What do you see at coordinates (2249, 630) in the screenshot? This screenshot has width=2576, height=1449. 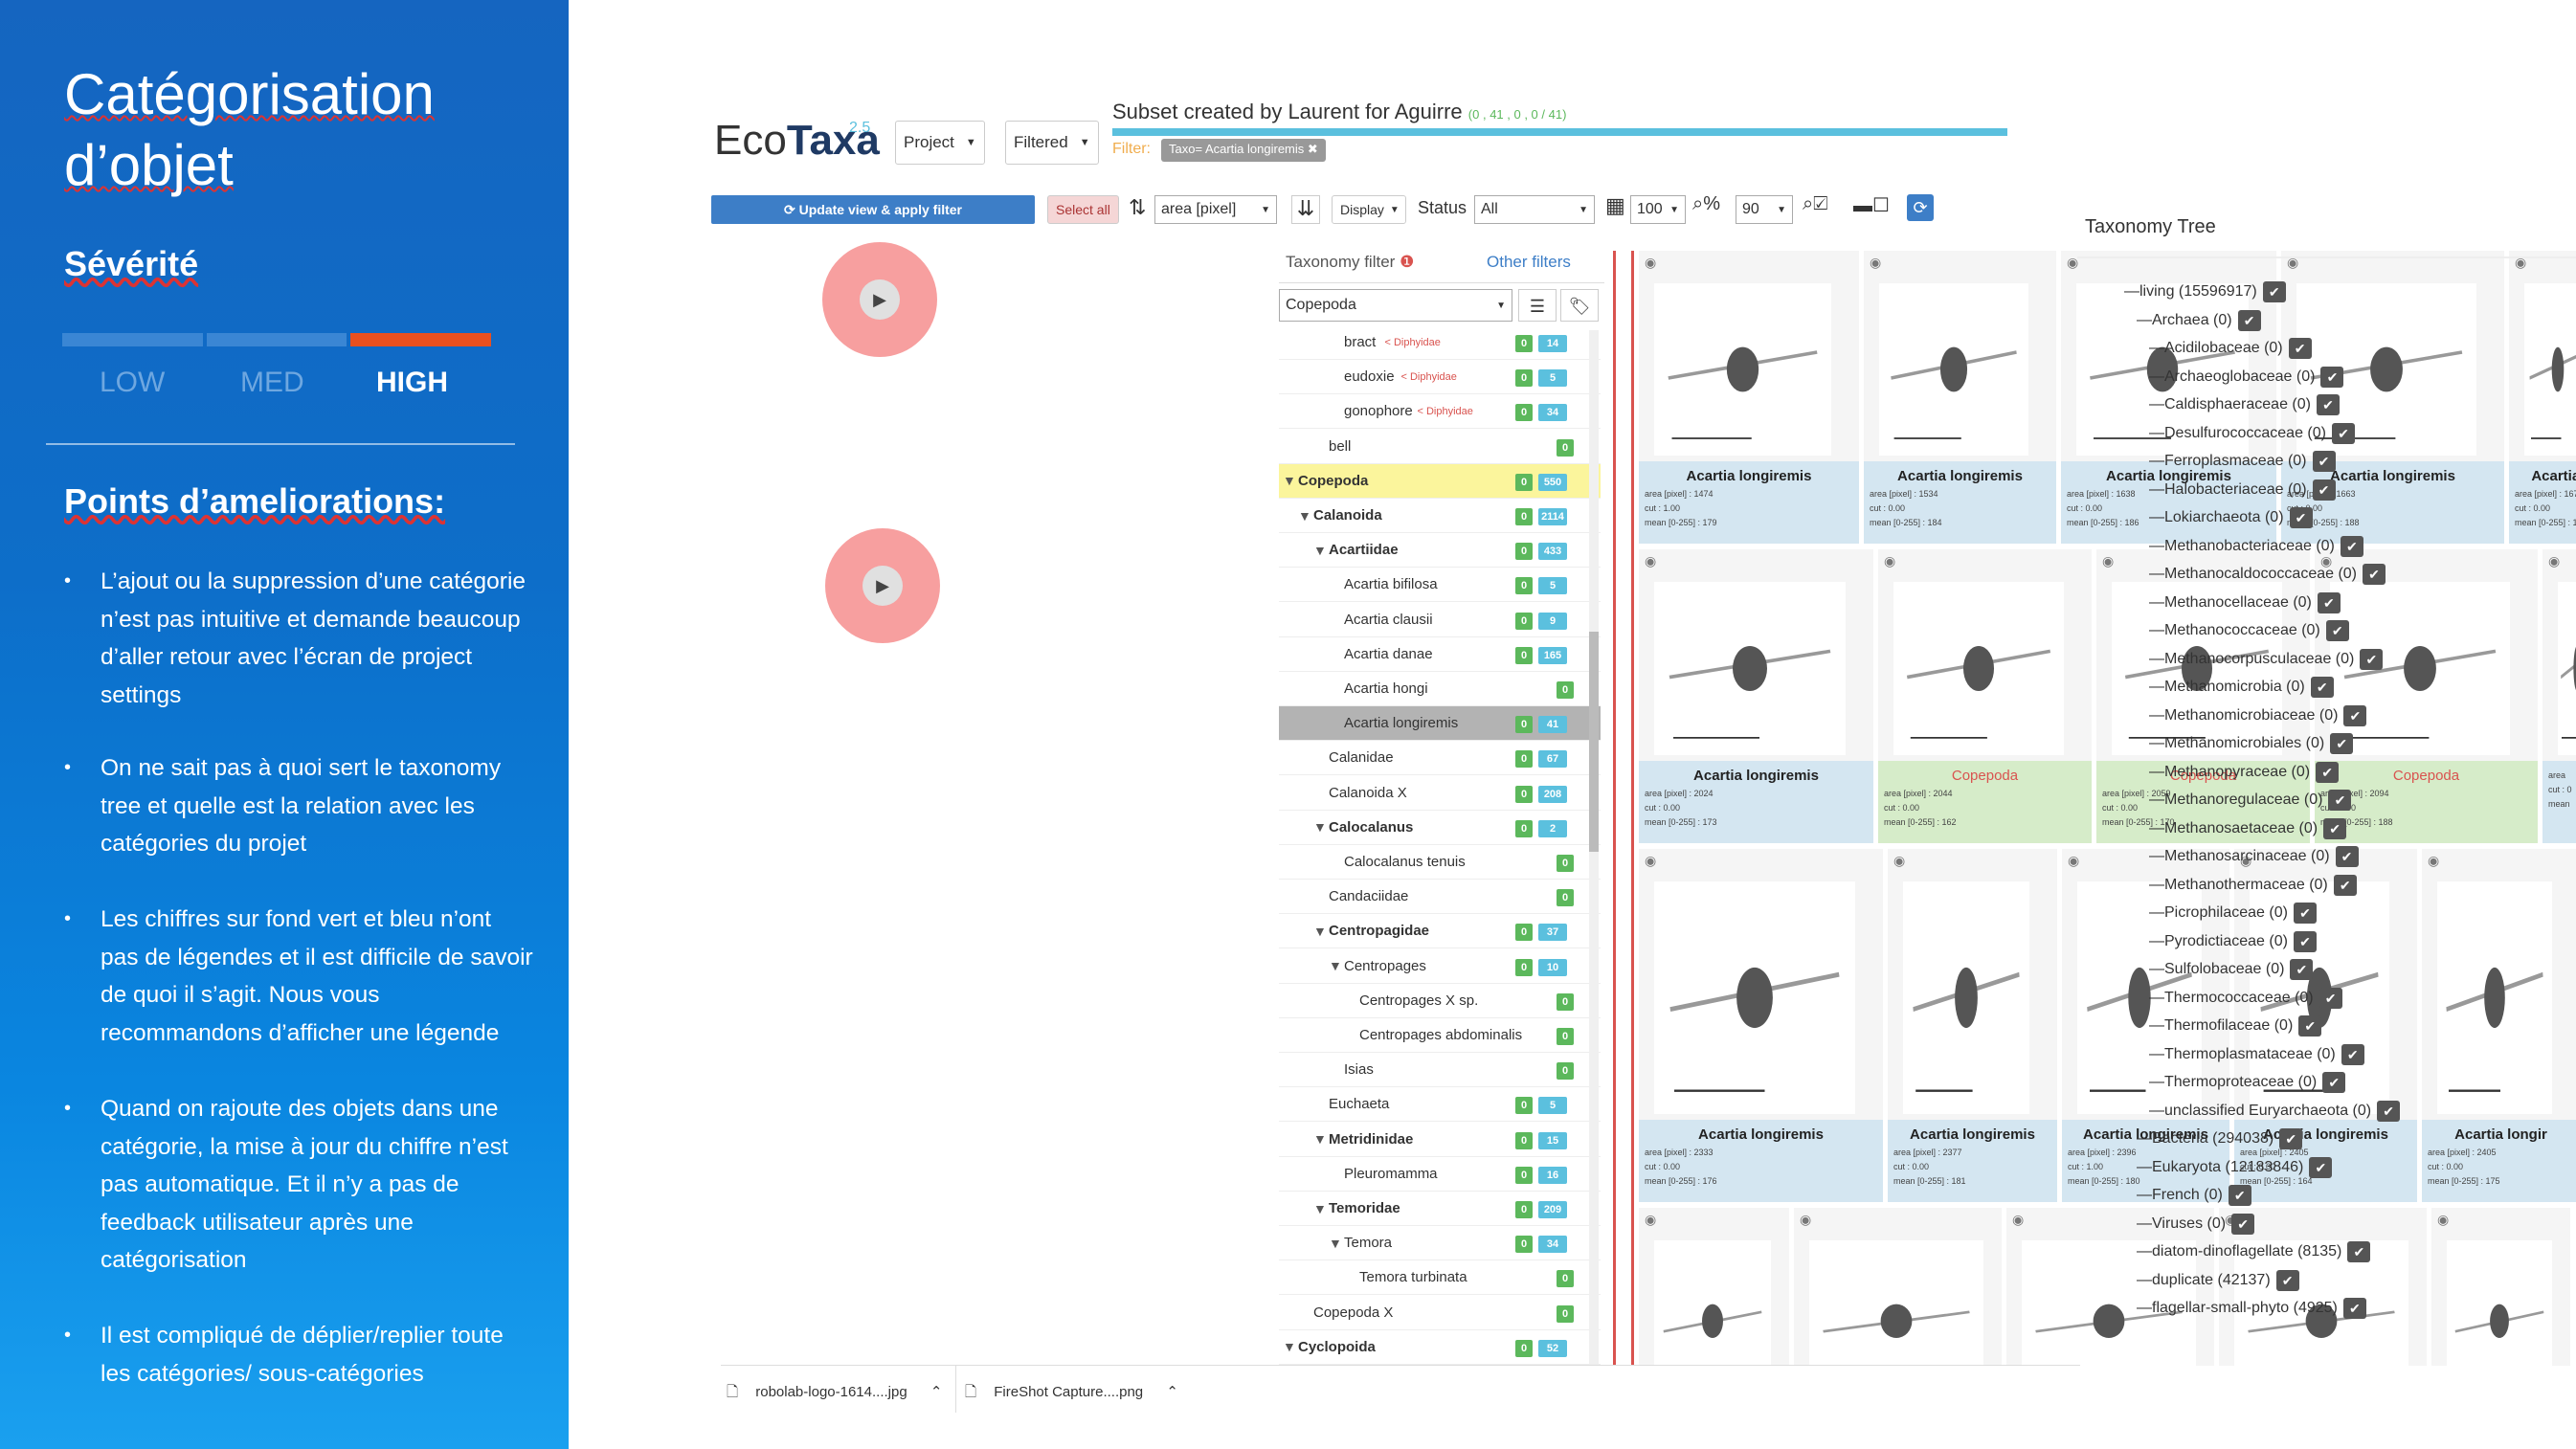 I see `taxonomy-node: —Methanococcaceae (0) ✔` at bounding box center [2249, 630].